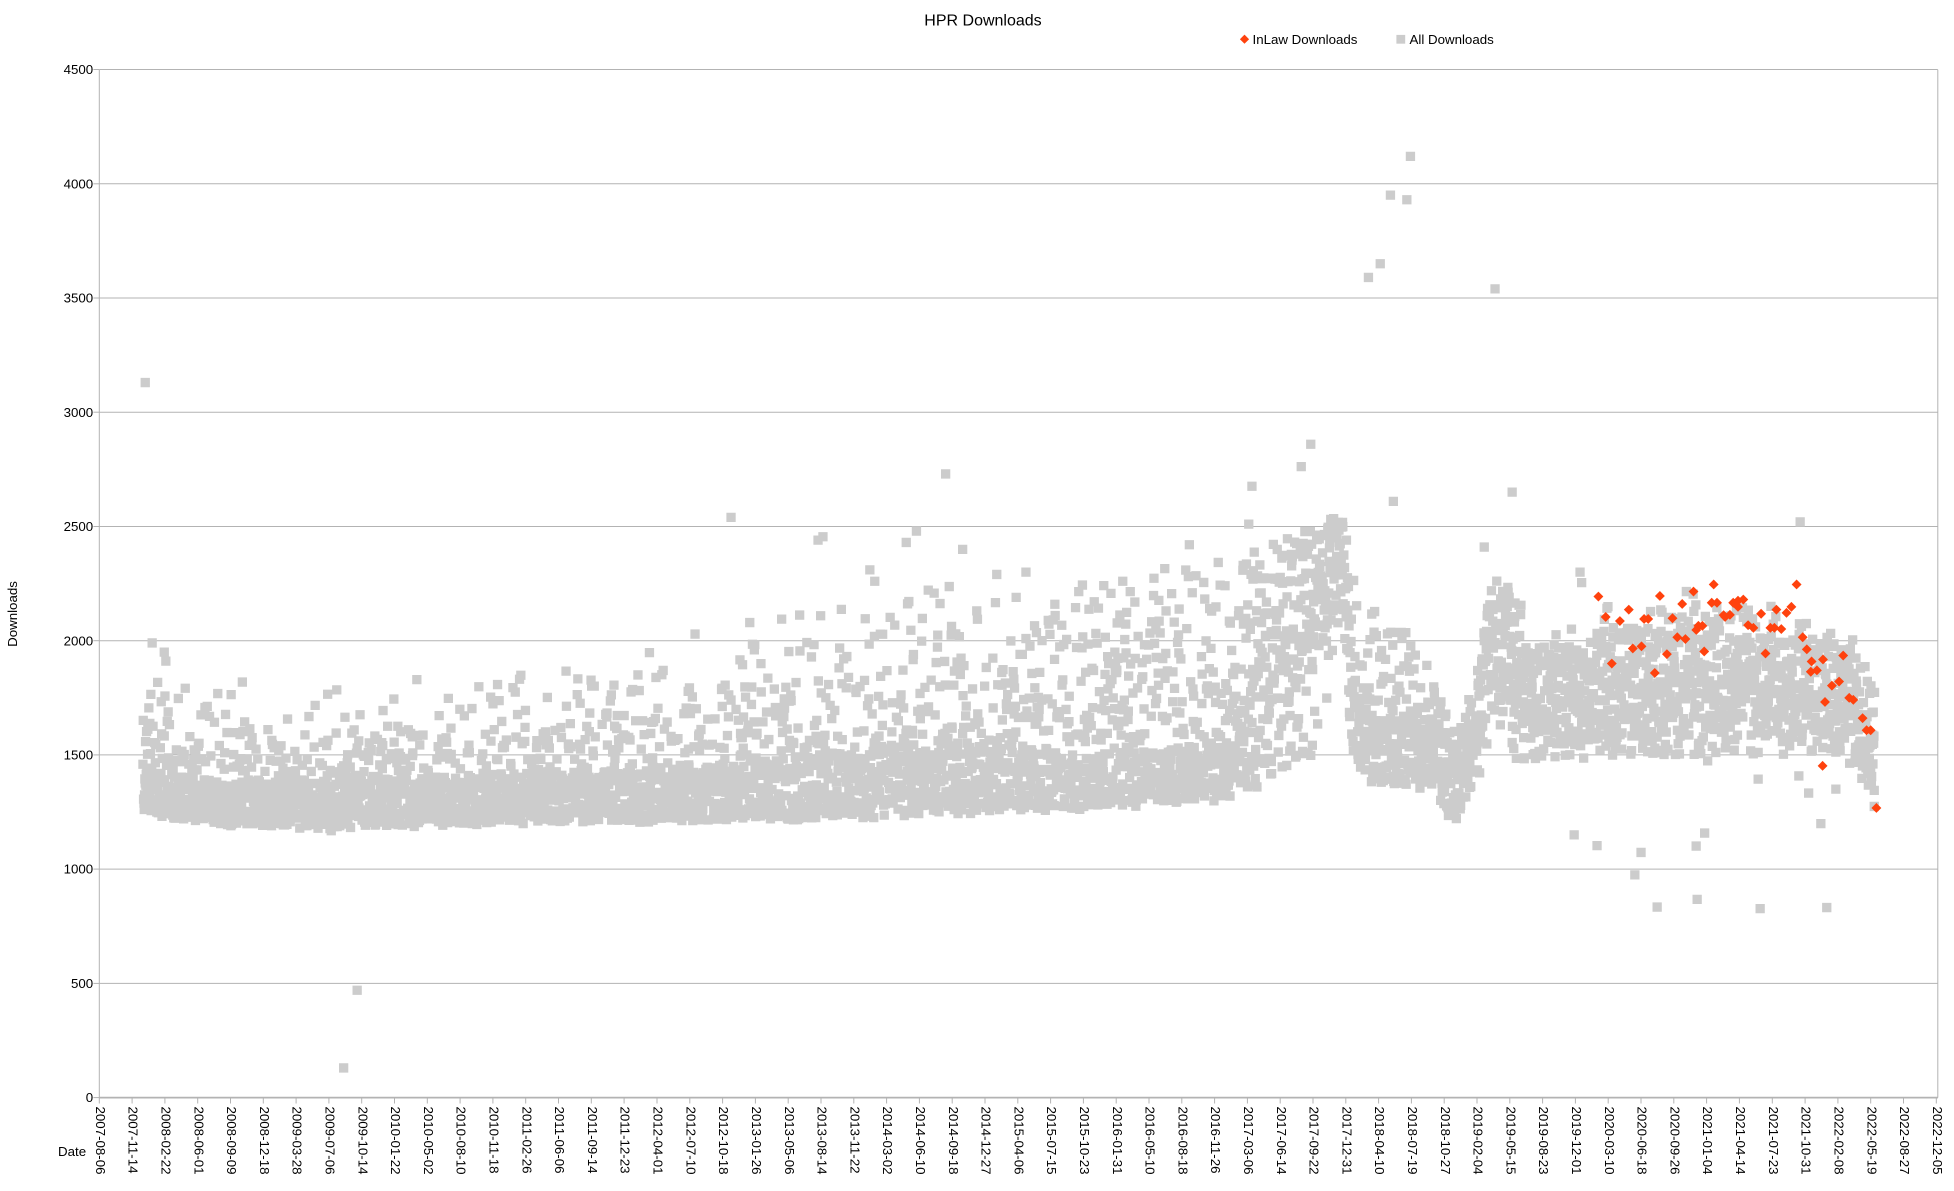 Image resolution: width=1954 pixels, height=1191 pixels. Describe the element at coordinates (559, 1140) in the screenshot. I see `svg-text: 2011-06-06` at that location.